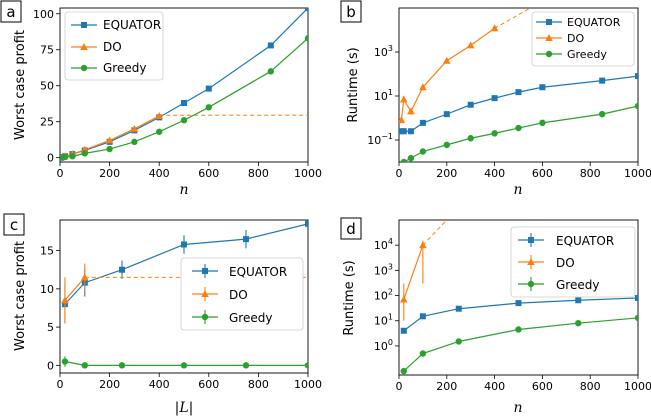 The width and height of the screenshot is (651, 419). What do you see at coordinates (446, 173) in the screenshot?
I see `panel-b-xtick-label: 200` at bounding box center [446, 173].